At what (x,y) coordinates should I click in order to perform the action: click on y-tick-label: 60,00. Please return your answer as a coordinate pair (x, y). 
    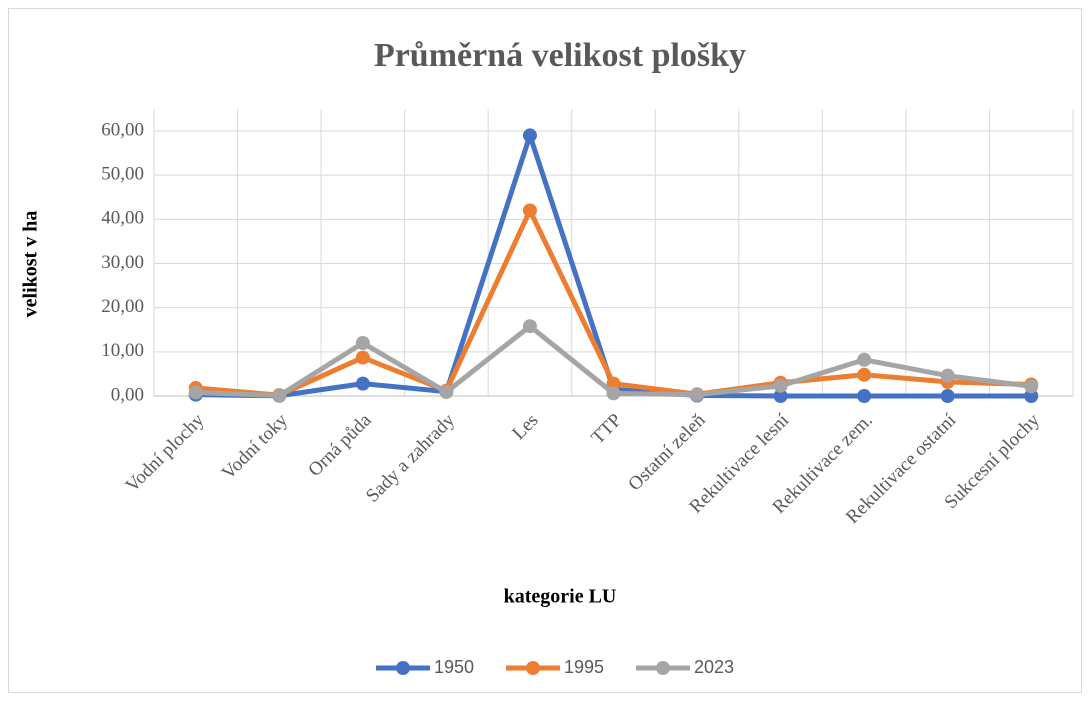
    Looking at the image, I should click on (122, 129).